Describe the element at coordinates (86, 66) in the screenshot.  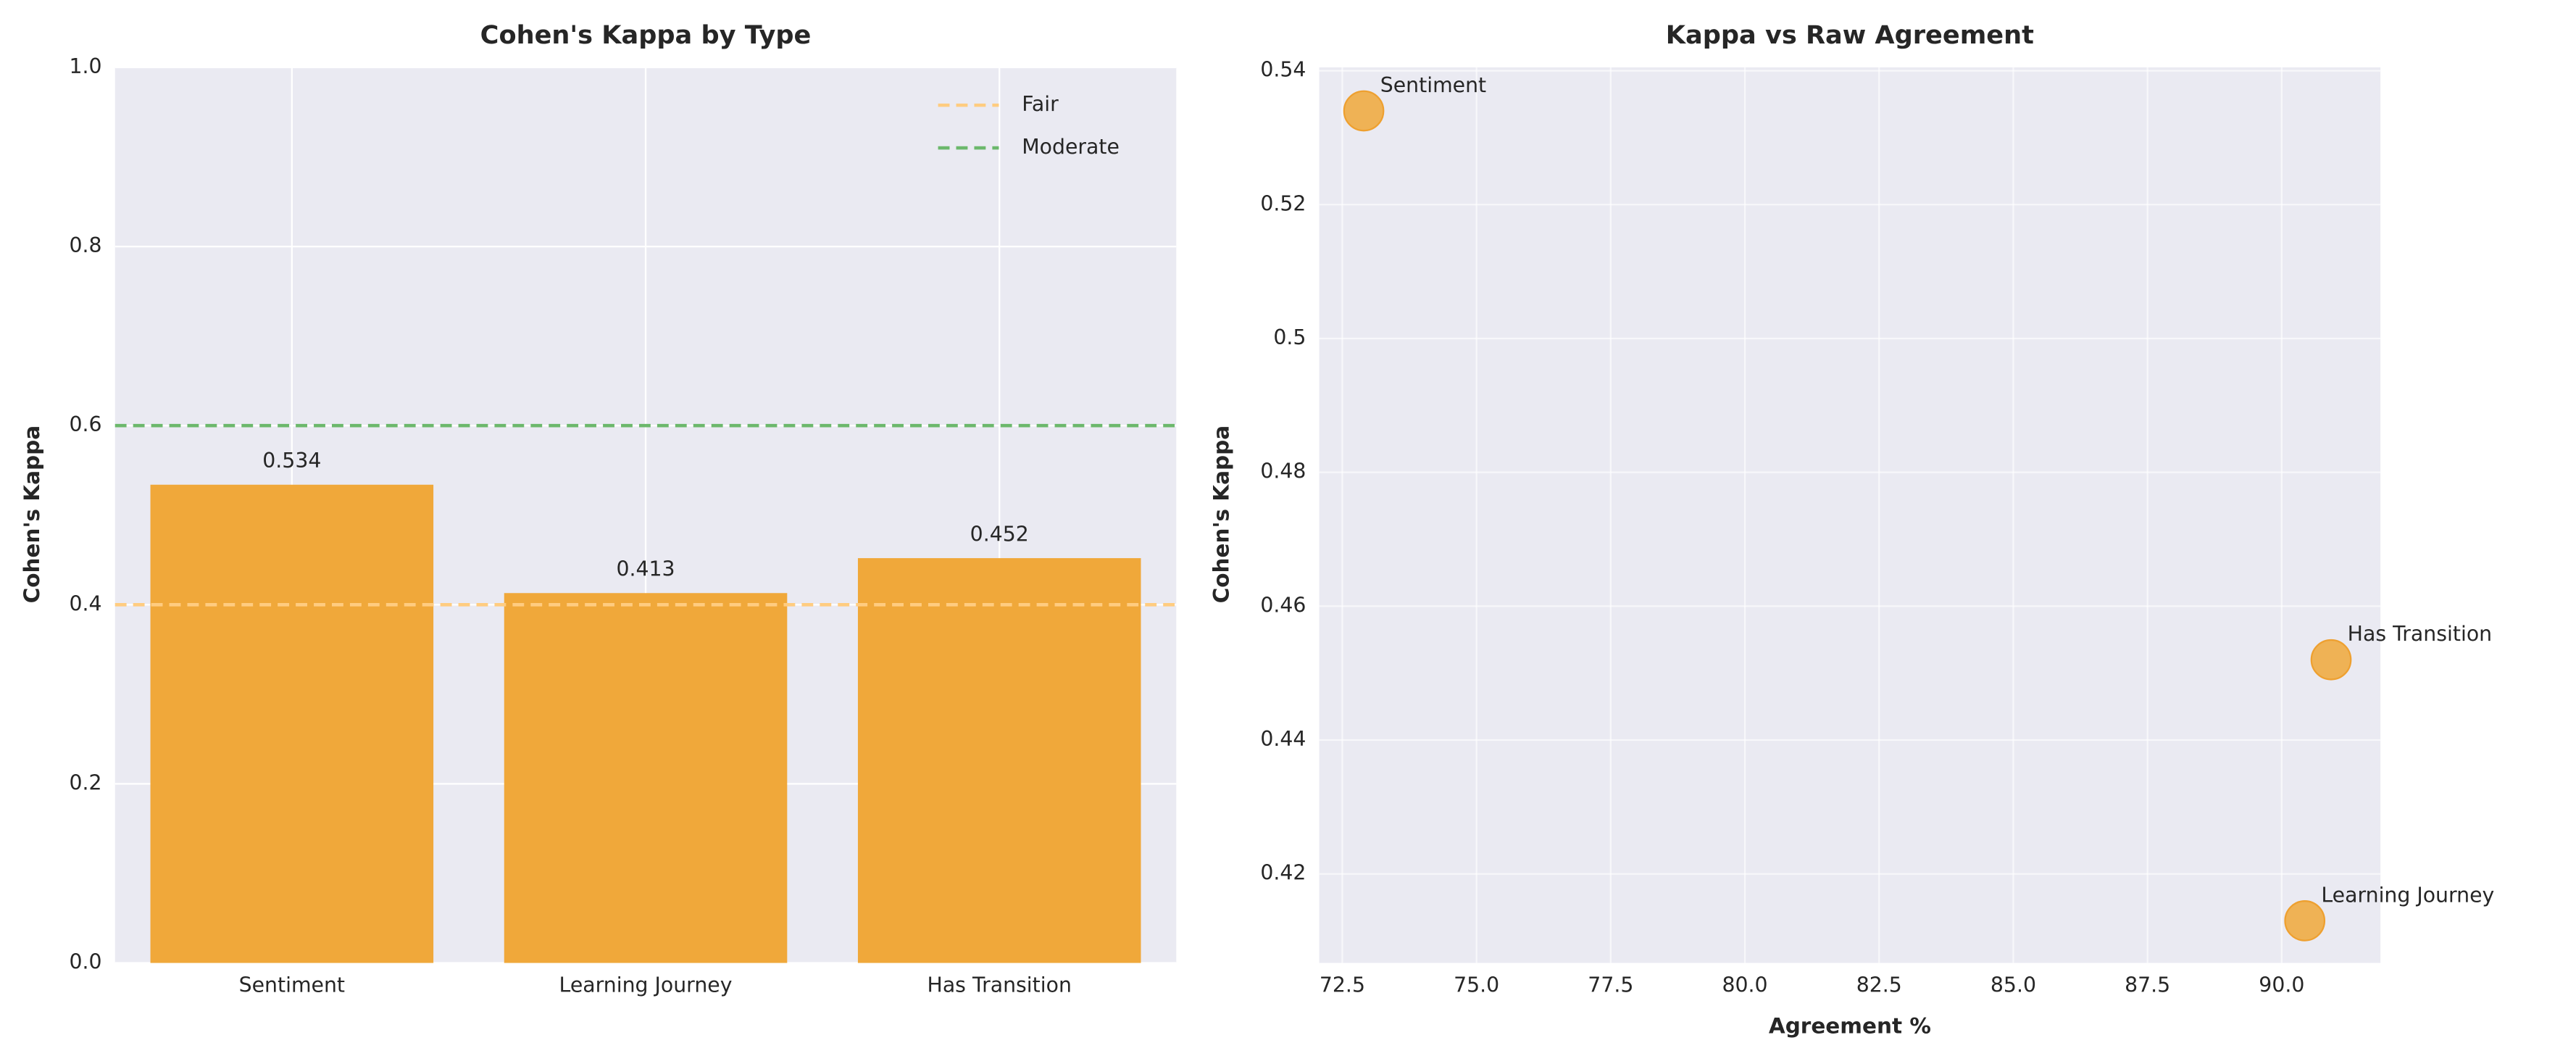
I see `y-tick-label: 1.0` at that location.